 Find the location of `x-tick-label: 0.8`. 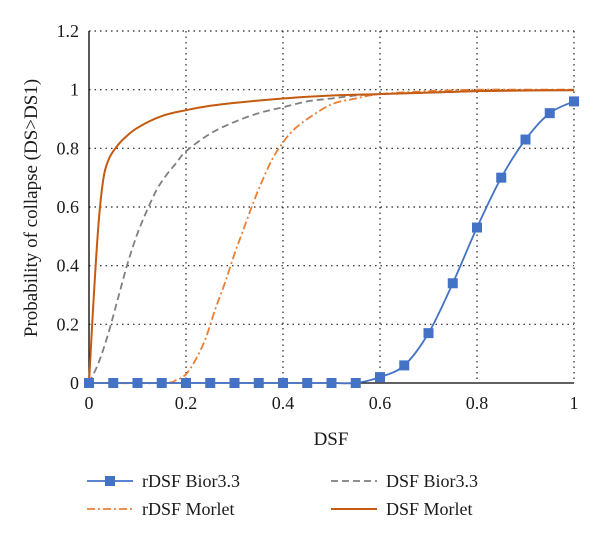

x-tick-label: 0.8 is located at coordinates (477, 403).